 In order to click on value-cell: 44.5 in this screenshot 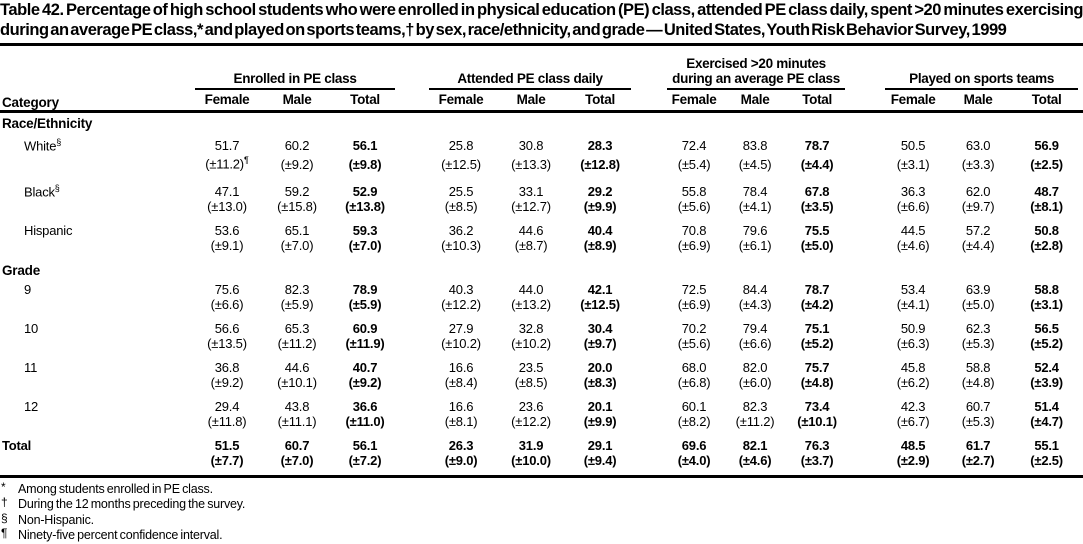, I will do `click(913, 230)`.